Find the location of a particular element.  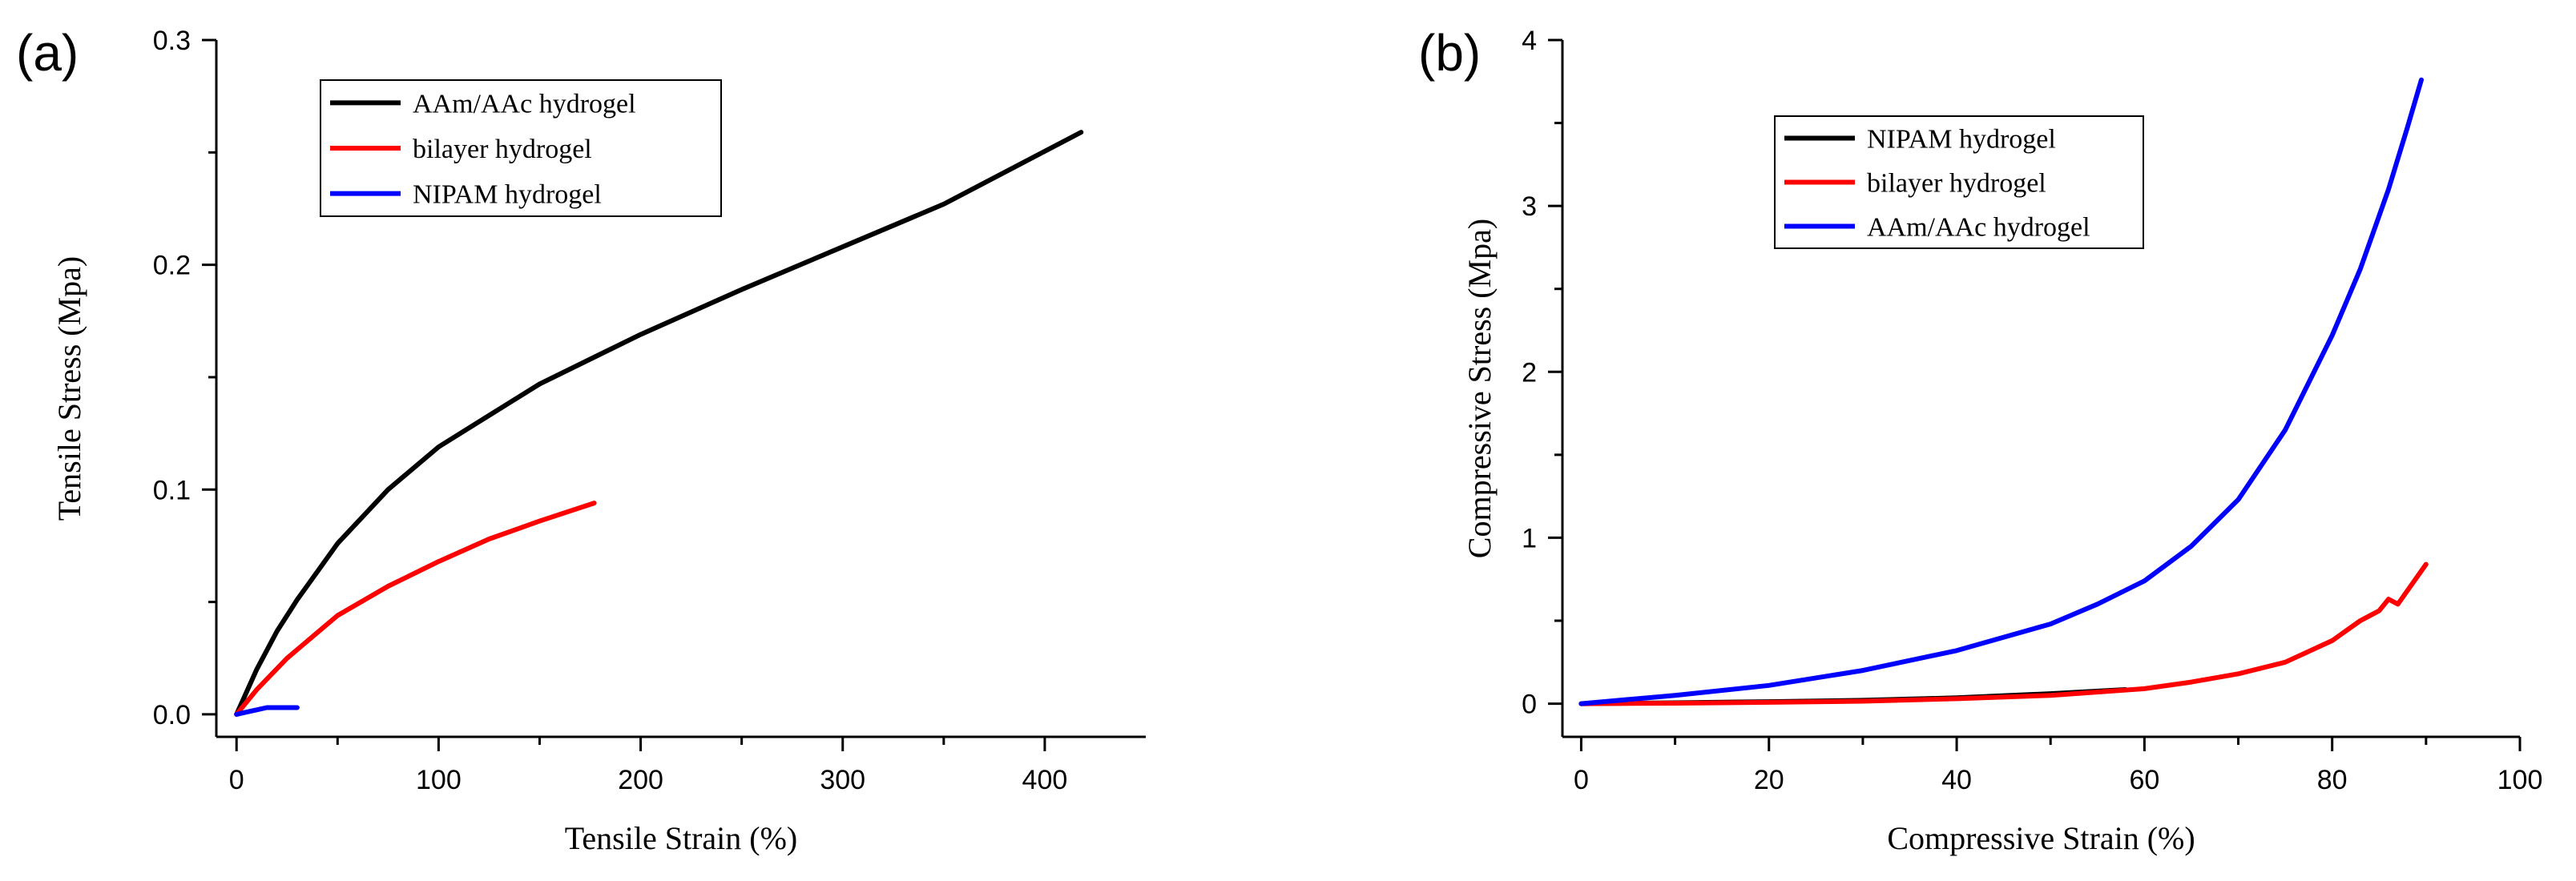

x-tick-label: 400 is located at coordinates (1045, 780).